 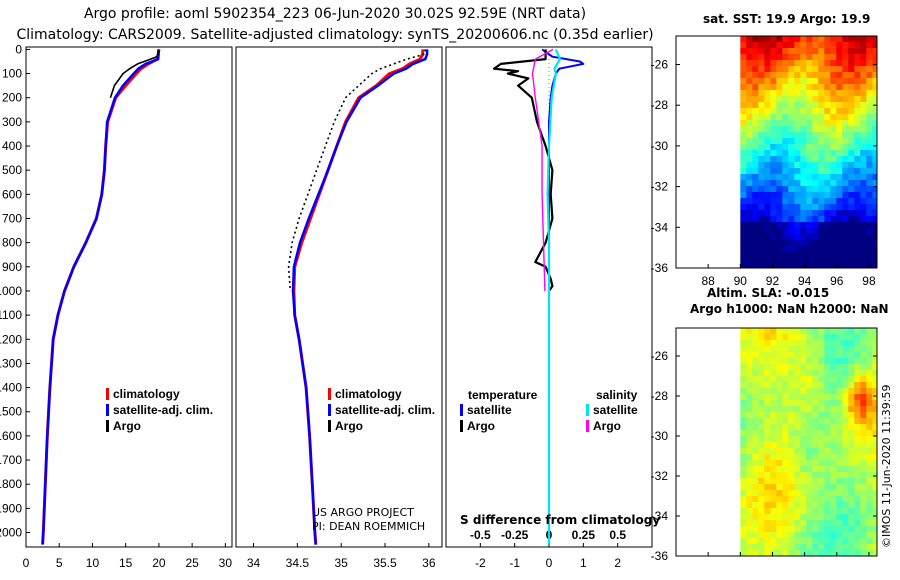 What do you see at coordinates (708, 281) in the screenshot?
I see `lon-tick-label: 88` at bounding box center [708, 281].